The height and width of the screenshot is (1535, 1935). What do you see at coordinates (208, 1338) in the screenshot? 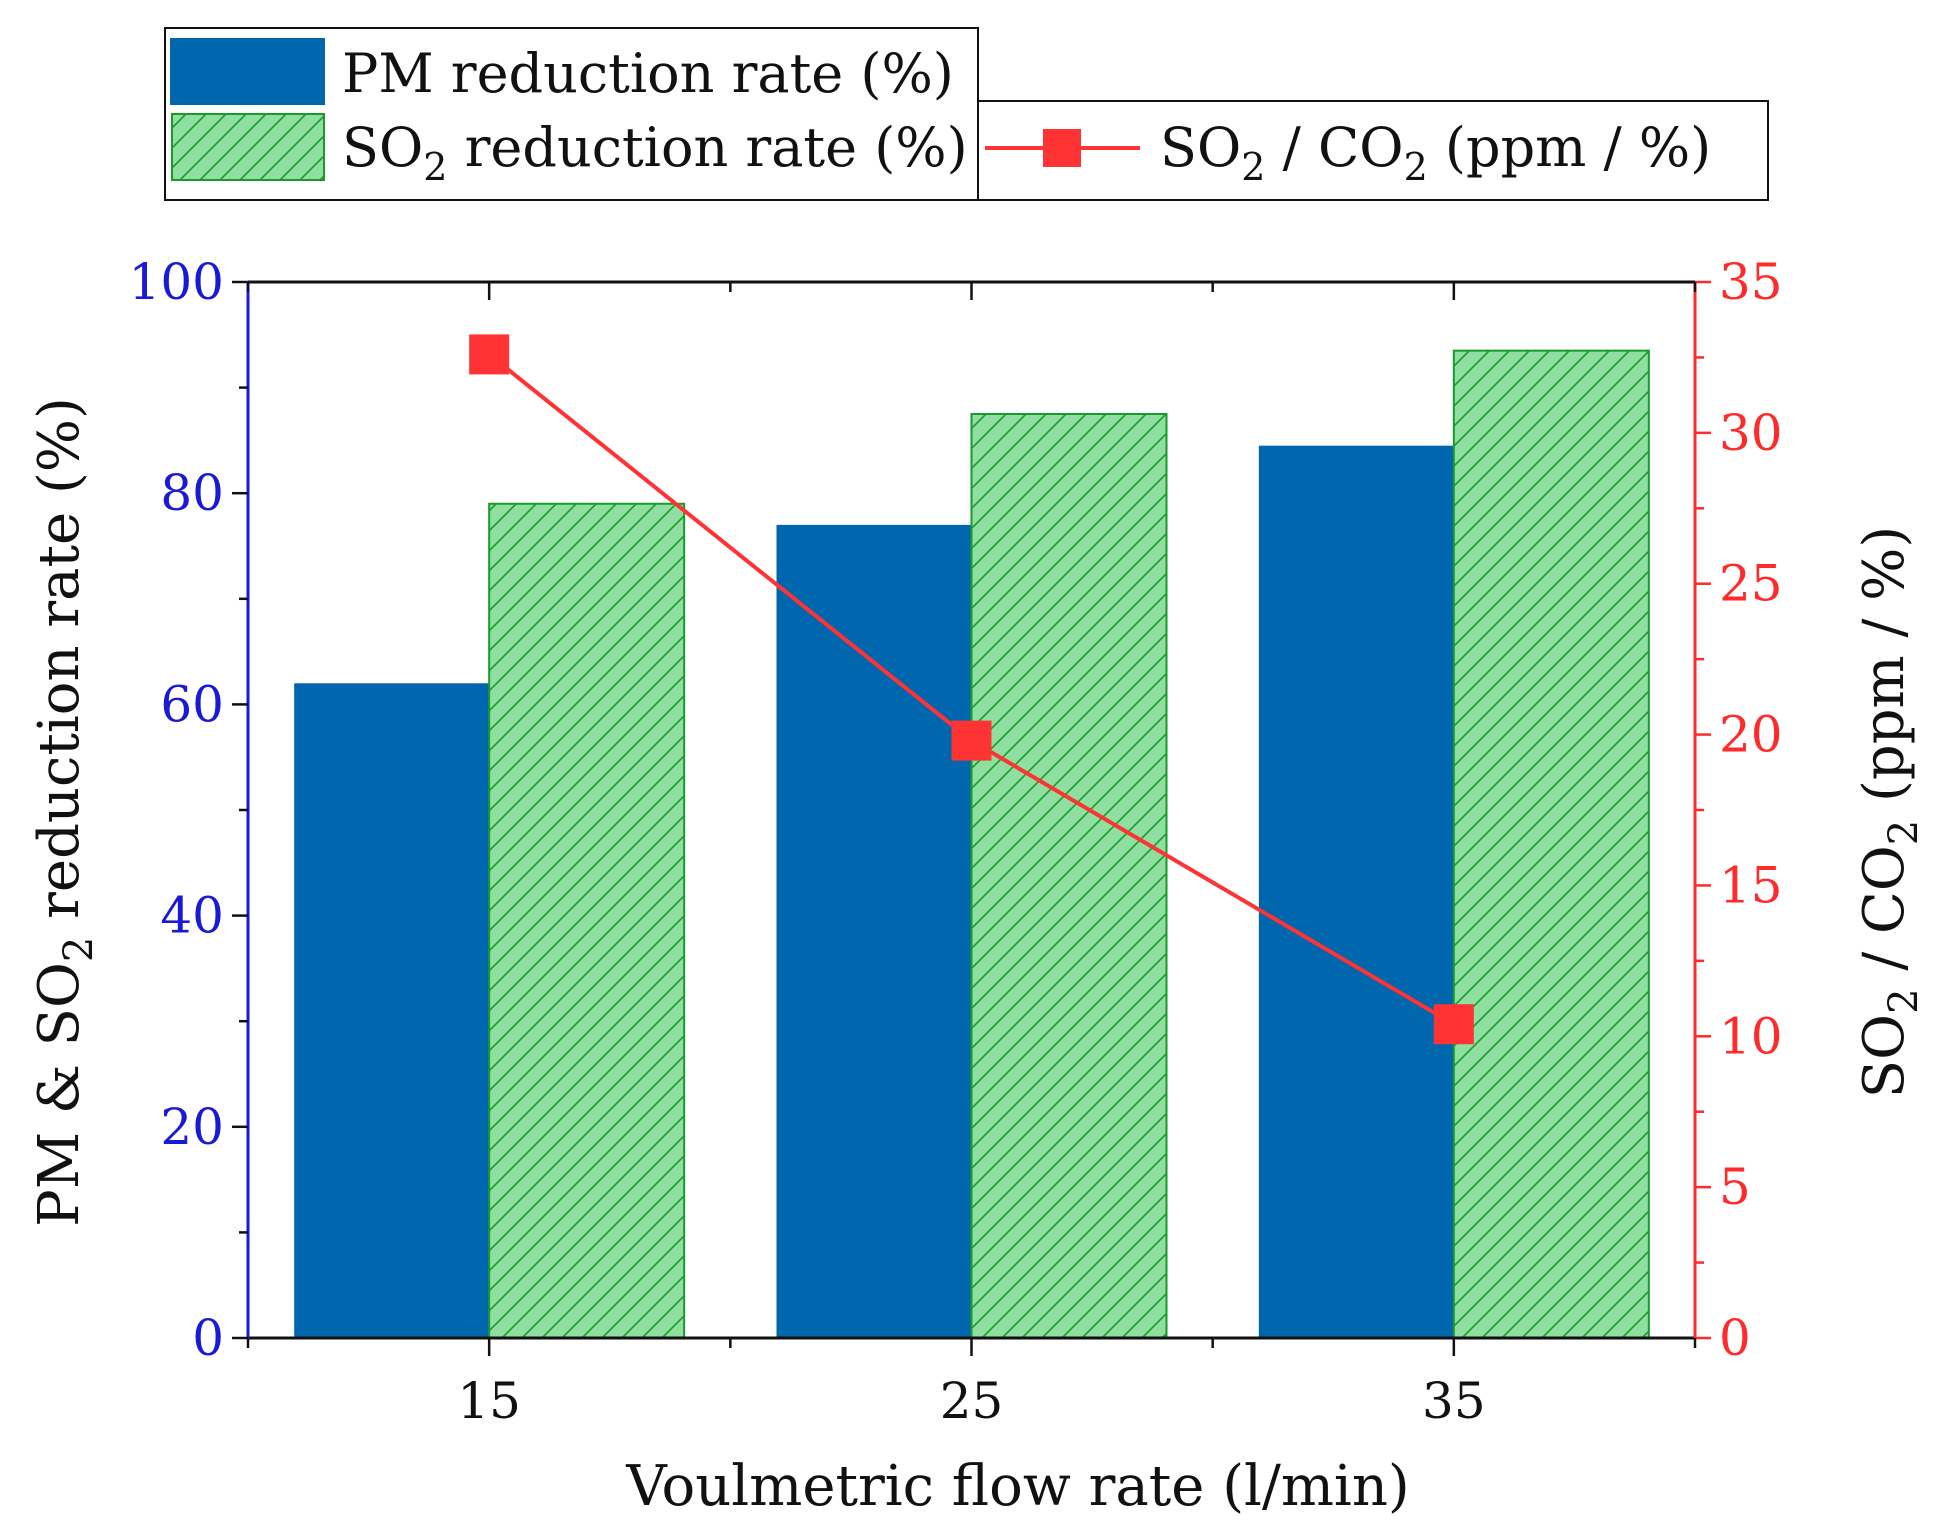
I see `y-left-tick-label: 0` at bounding box center [208, 1338].